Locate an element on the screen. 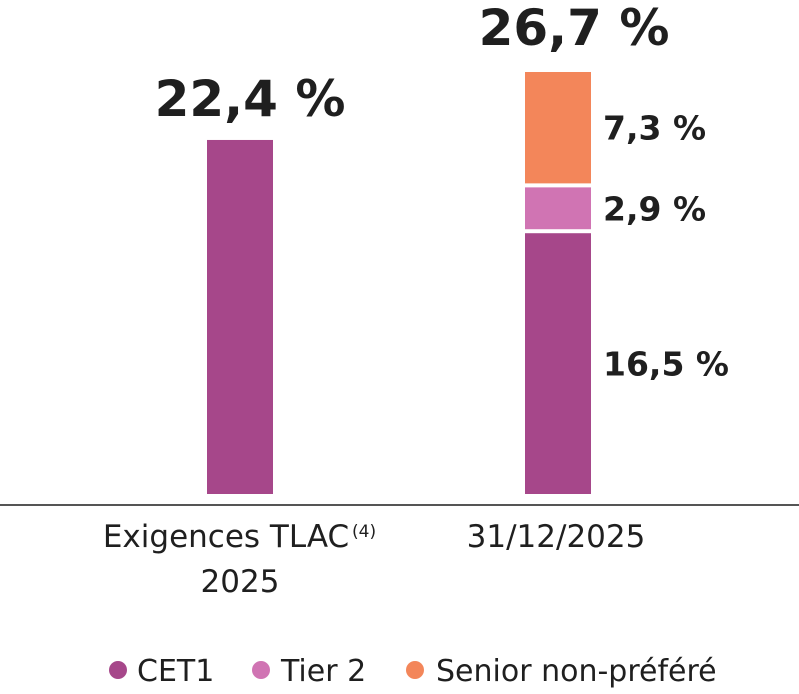 This screenshot has width=799, height=694. category-label-2025: 31/12/2025 is located at coordinates (556, 537).